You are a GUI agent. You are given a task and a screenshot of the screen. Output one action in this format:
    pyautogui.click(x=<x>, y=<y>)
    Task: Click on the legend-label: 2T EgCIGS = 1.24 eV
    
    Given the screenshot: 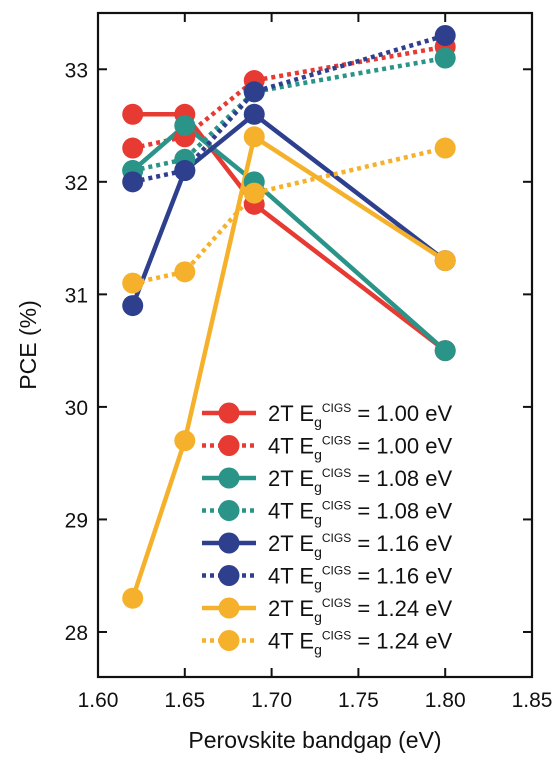 What is the action you would take?
    pyautogui.click(x=360, y=610)
    